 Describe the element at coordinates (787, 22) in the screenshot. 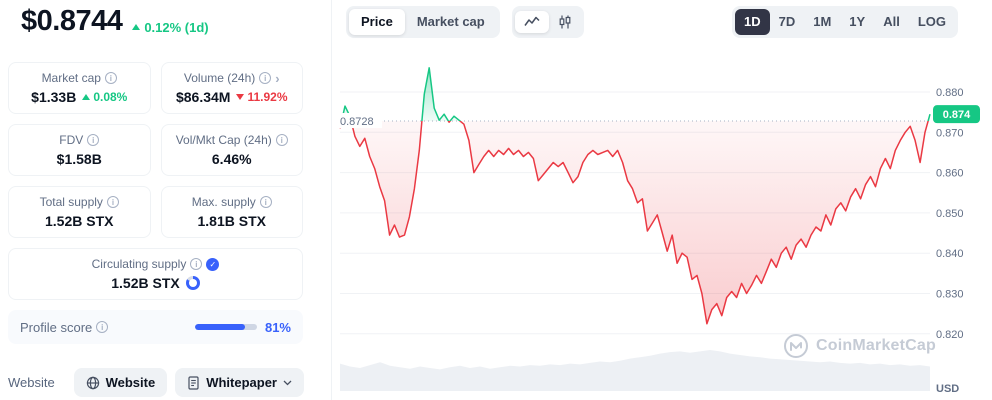

I see `range-7d: 7D` at that location.